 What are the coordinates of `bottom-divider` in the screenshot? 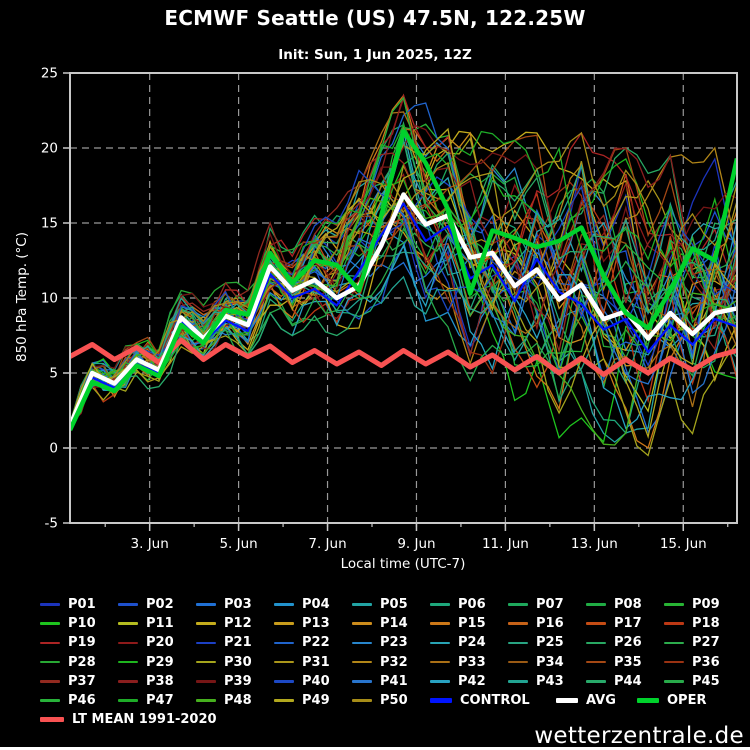 It's located at (375, 748).